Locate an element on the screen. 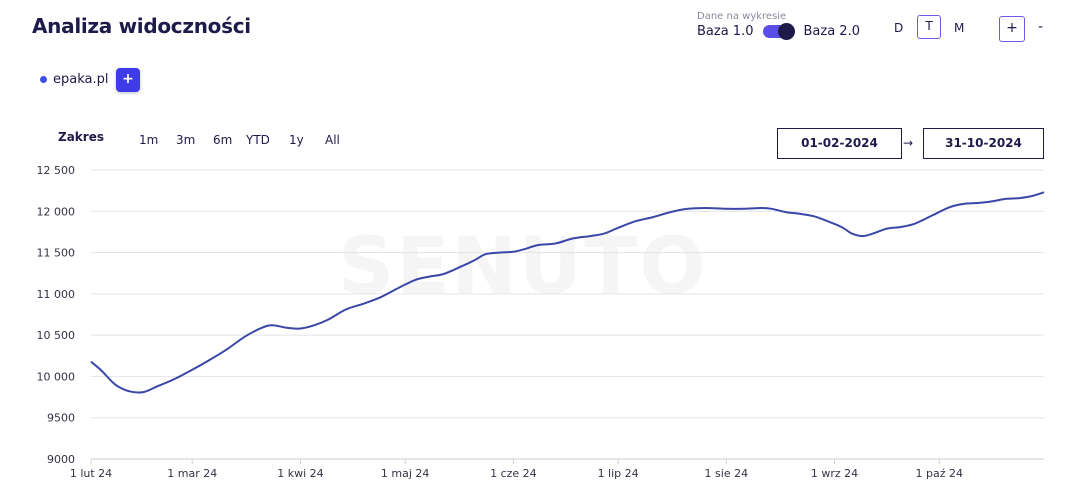  x-tick-label: 1 cze 24 is located at coordinates (513, 473).